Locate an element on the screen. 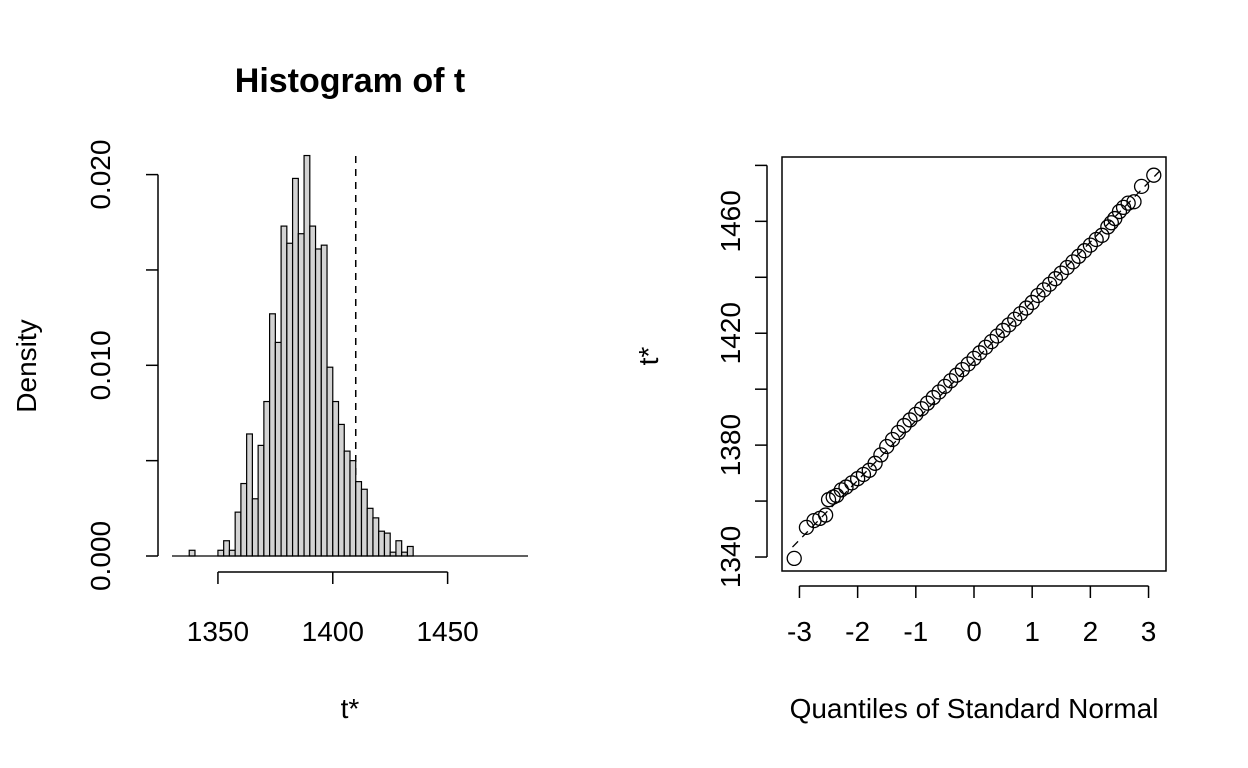 The width and height of the screenshot is (1248, 768). qq-x-axis-label: Quantiles of Standard Normal is located at coordinates (974, 708).